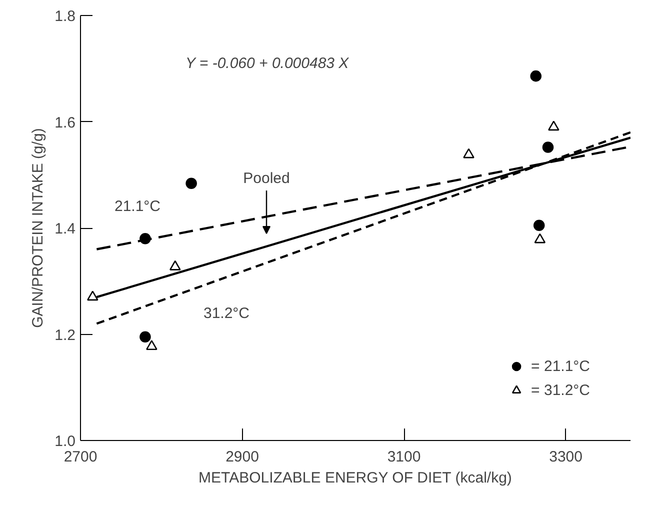 The width and height of the screenshot is (648, 517). I want to click on legend-label: = 21.1°C, so click(560, 366).